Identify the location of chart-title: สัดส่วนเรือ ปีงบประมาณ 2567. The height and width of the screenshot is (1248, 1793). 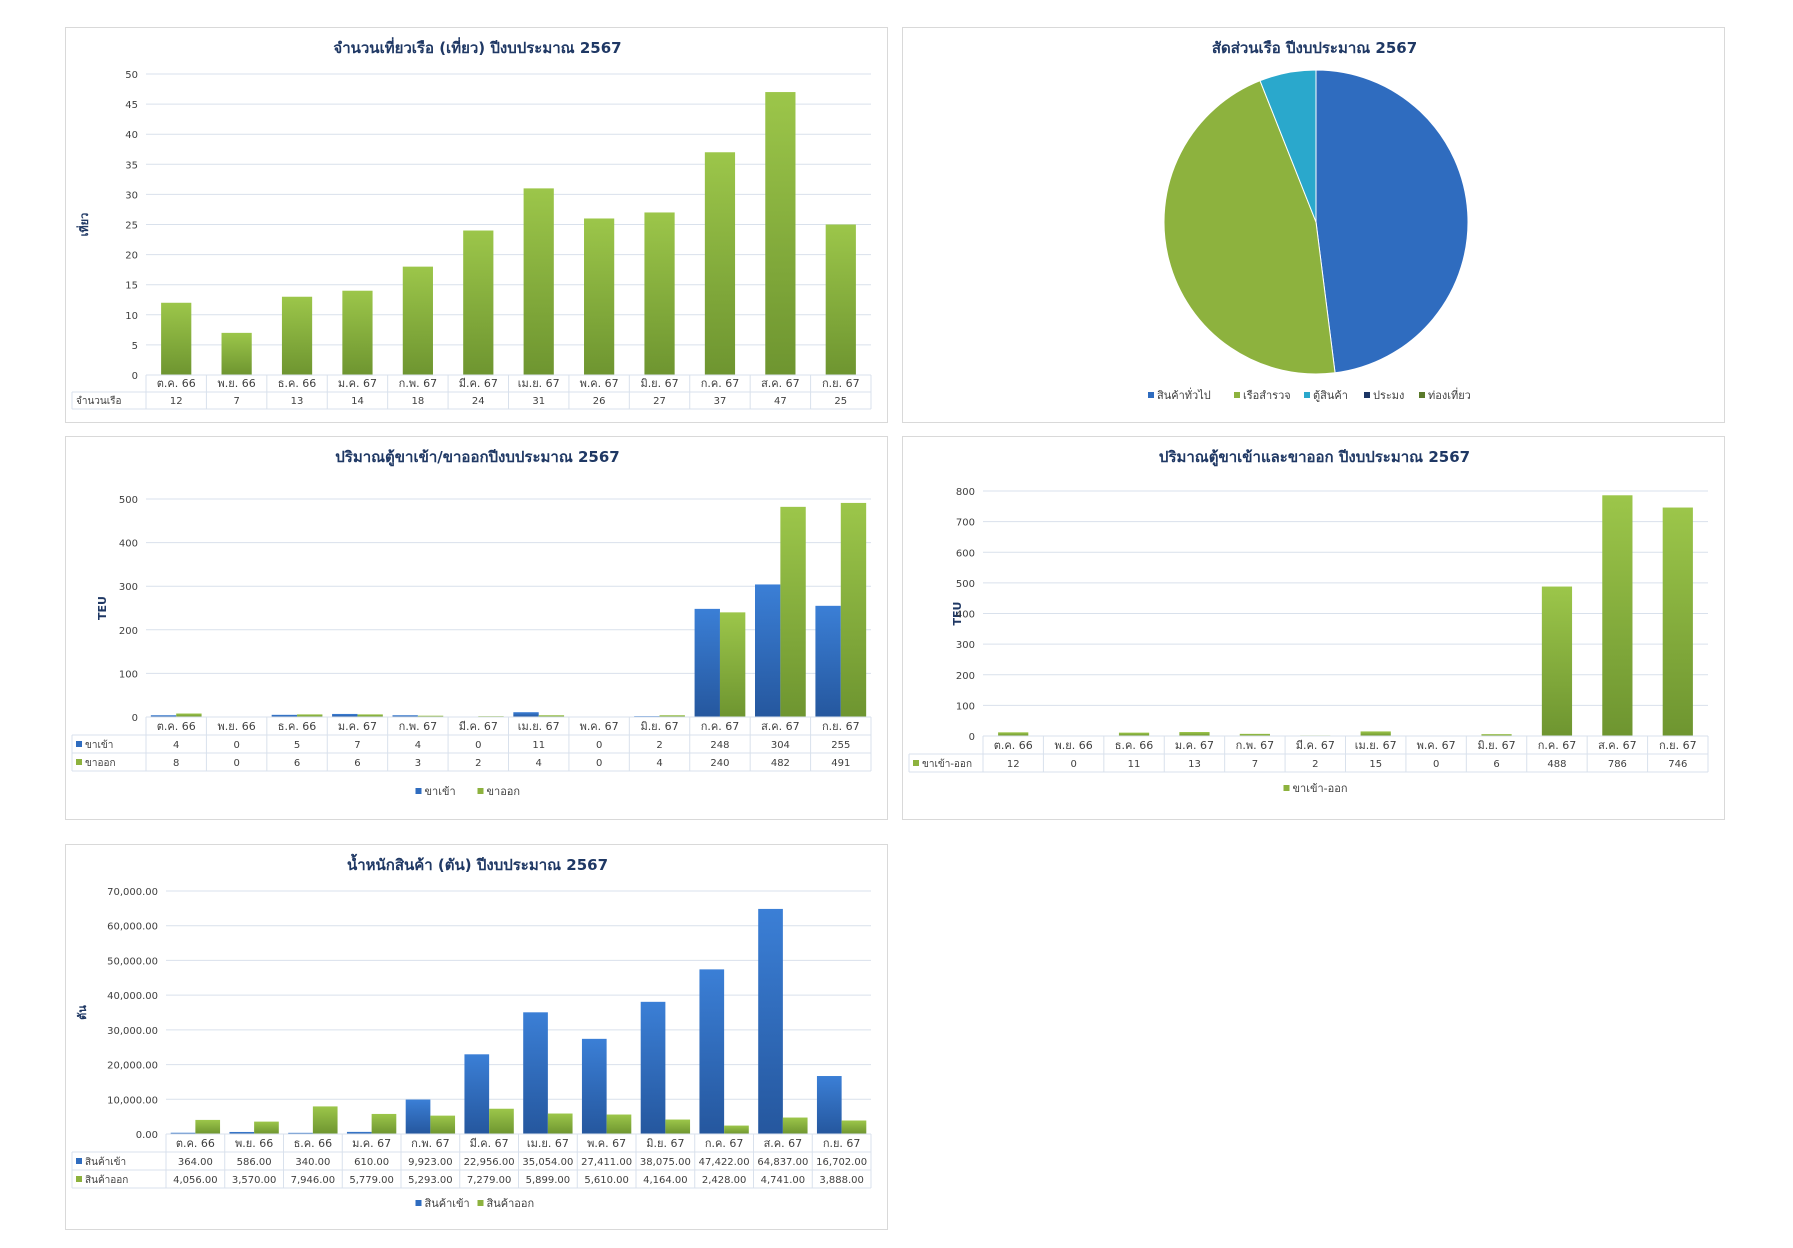
(1314, 48).